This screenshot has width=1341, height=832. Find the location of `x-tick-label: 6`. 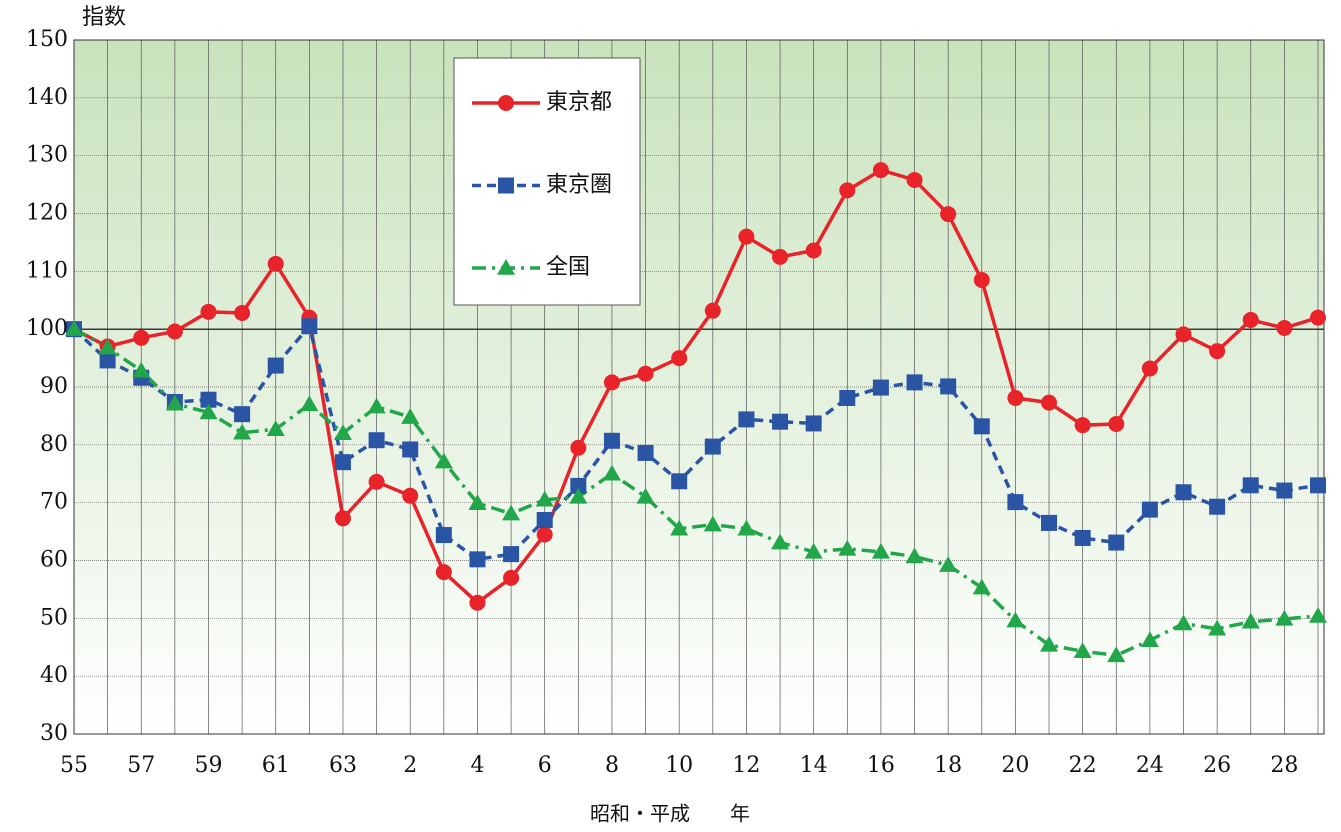

x-tick-label: 6 is located at coordinates (545, 765).